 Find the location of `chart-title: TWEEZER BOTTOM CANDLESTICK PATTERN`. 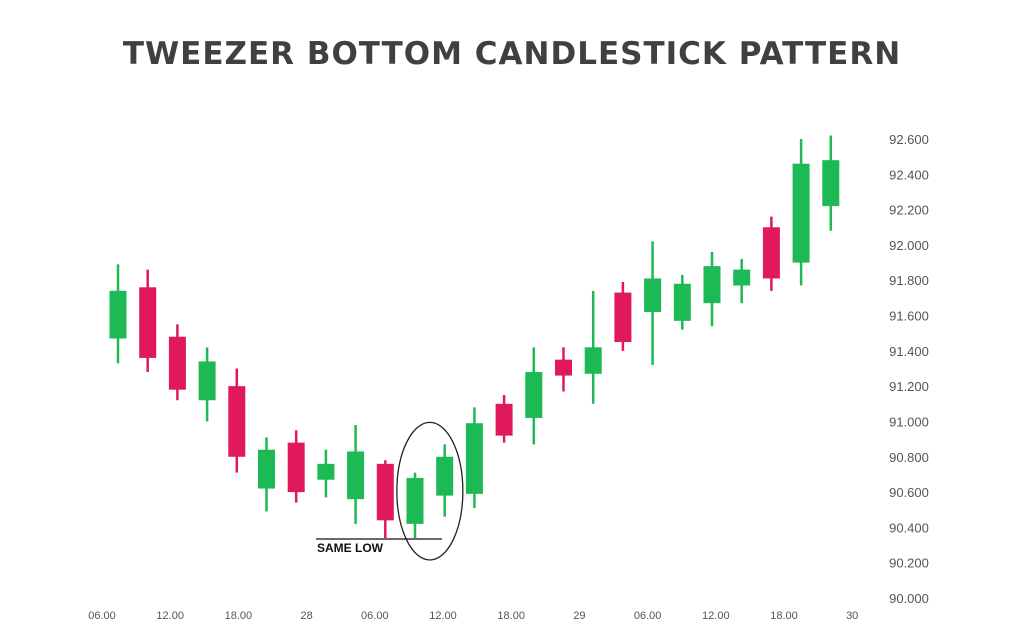

chart-title: TWEEZER BOTTOM CANDLESTICK PATTERN is located at coordinates (512, 54).